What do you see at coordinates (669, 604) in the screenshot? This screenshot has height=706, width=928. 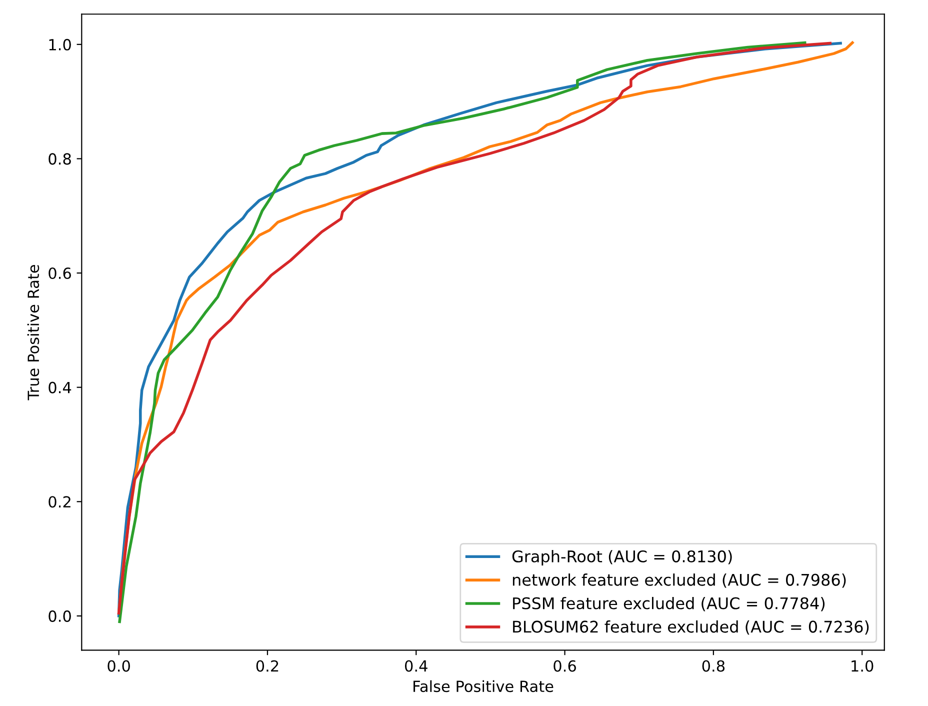 I see `legend-label: PSSM feature excluded (AUC = 0.7784)` at bounding box center [669, 604].